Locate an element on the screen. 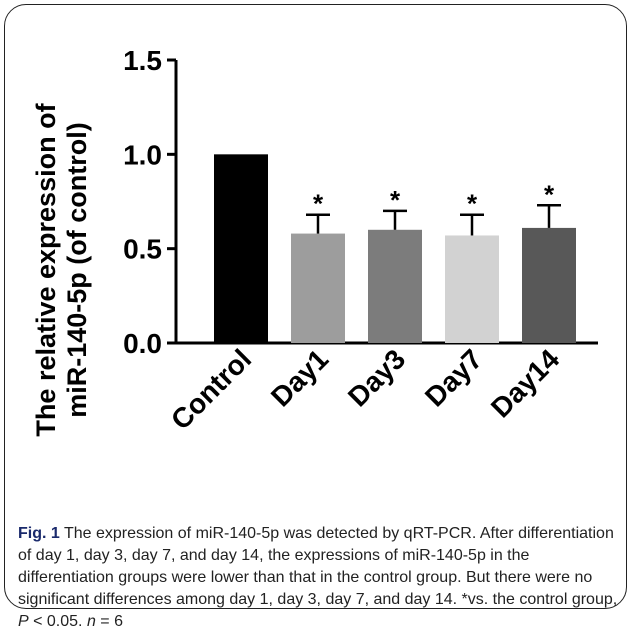 The width and height of the screenshot is (633, 633). bar-day1 is located at coordinates (318, 288).